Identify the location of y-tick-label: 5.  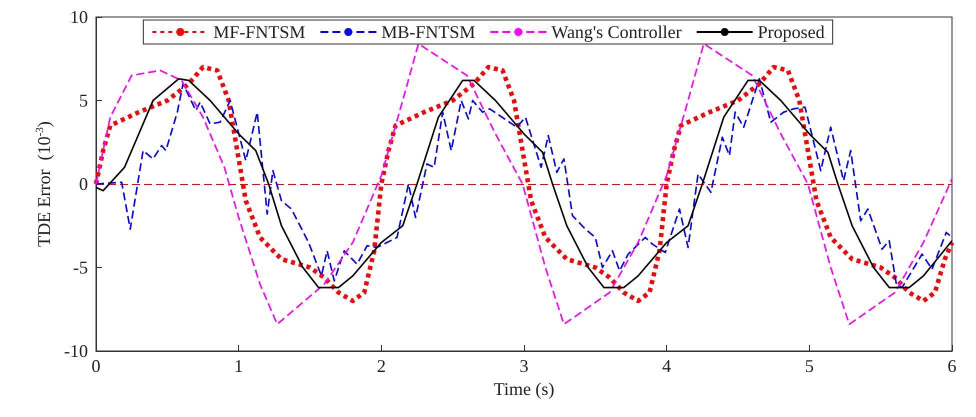
(83, 100).